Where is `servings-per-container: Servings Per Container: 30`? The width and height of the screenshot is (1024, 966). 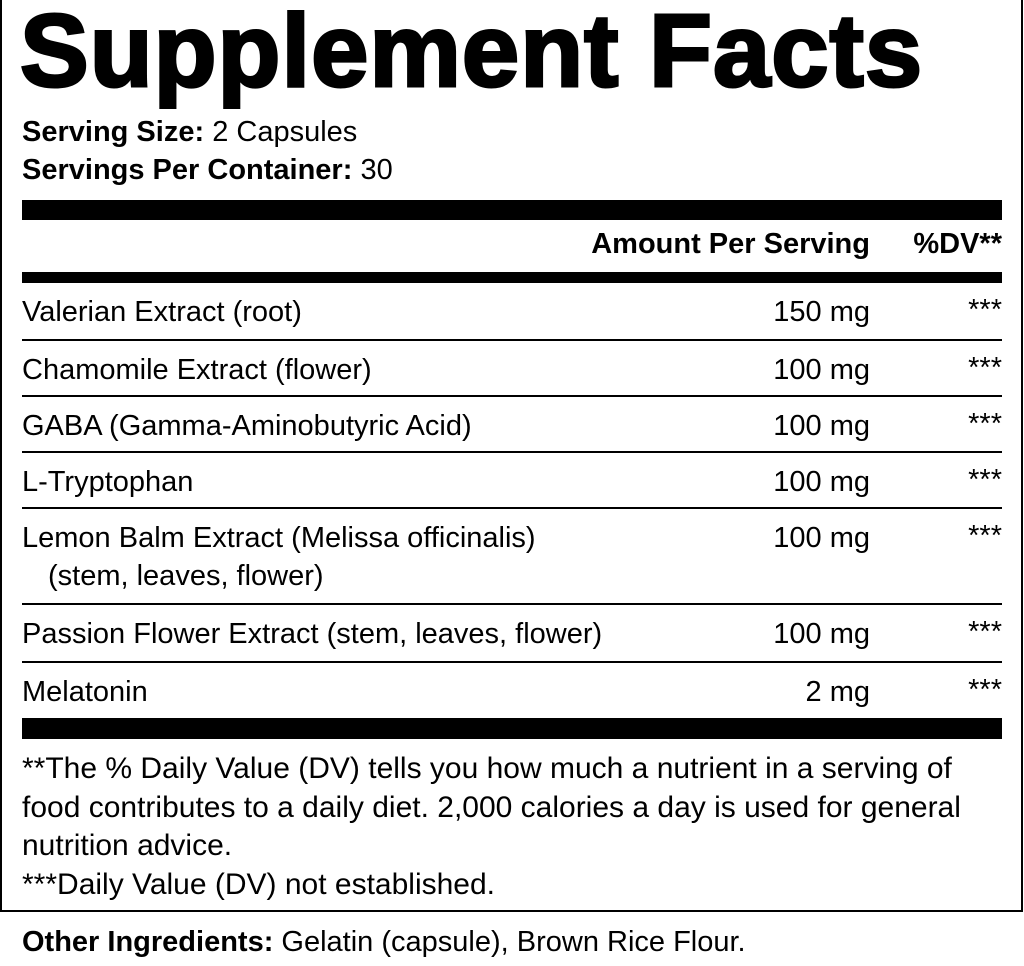
servings-per-container: Servings Per Container: 30 is located at coordinates (207, 170).